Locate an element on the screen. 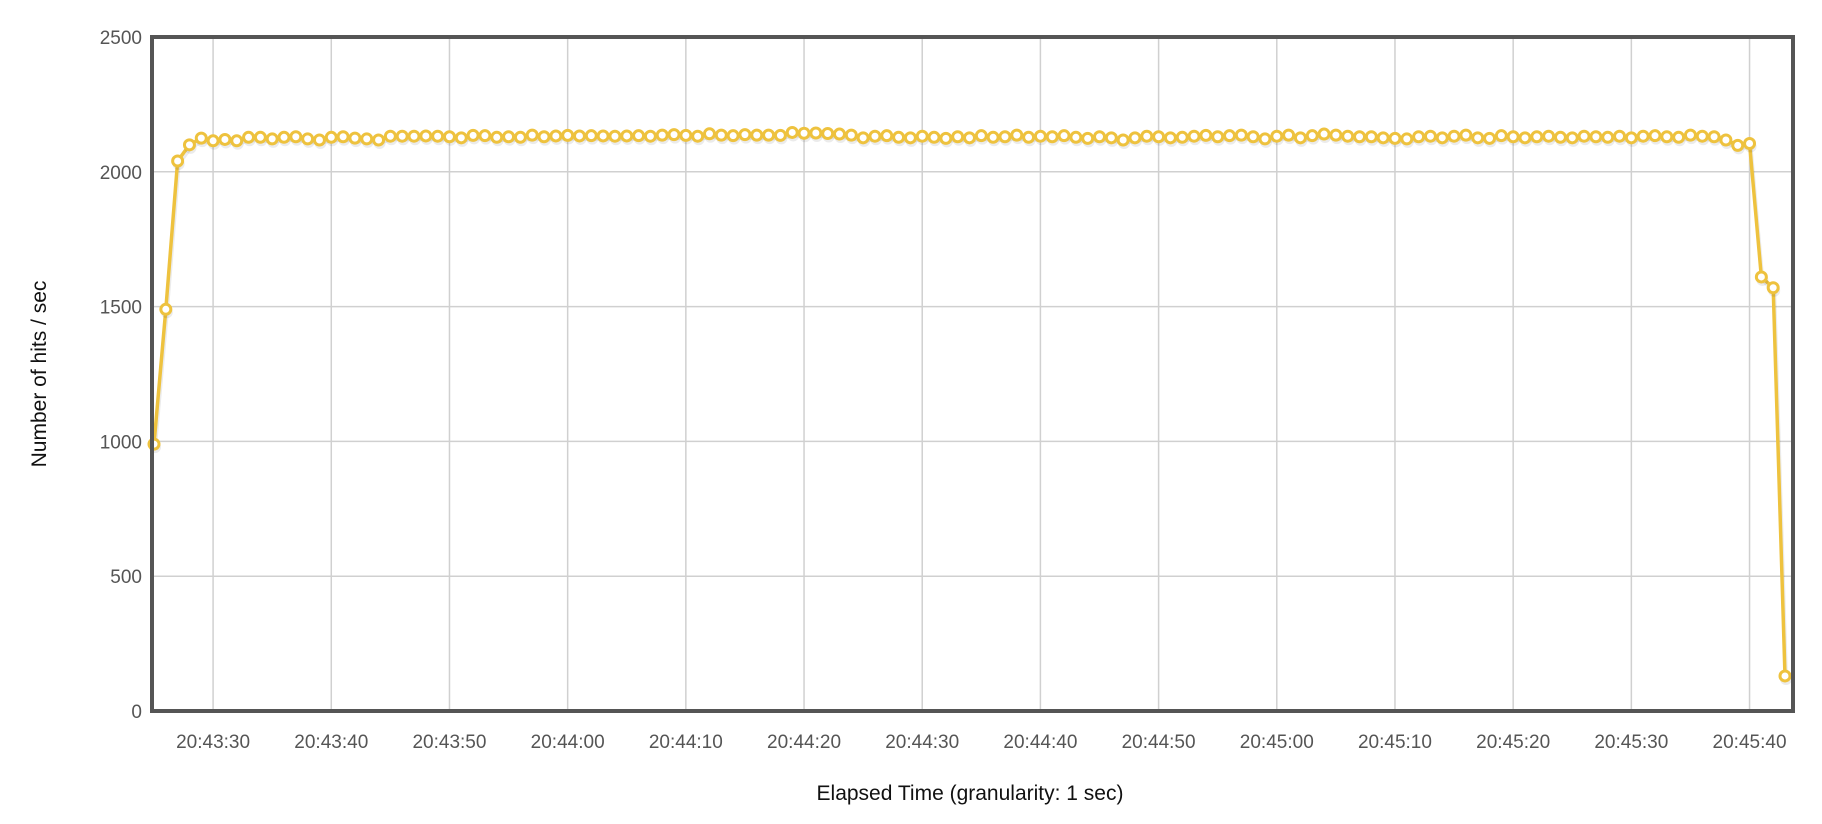 Image resolution: width=1822 pixels, height=824 pixels. x-tick-label: 20:44:40 is located at coordinates (1040, 742).